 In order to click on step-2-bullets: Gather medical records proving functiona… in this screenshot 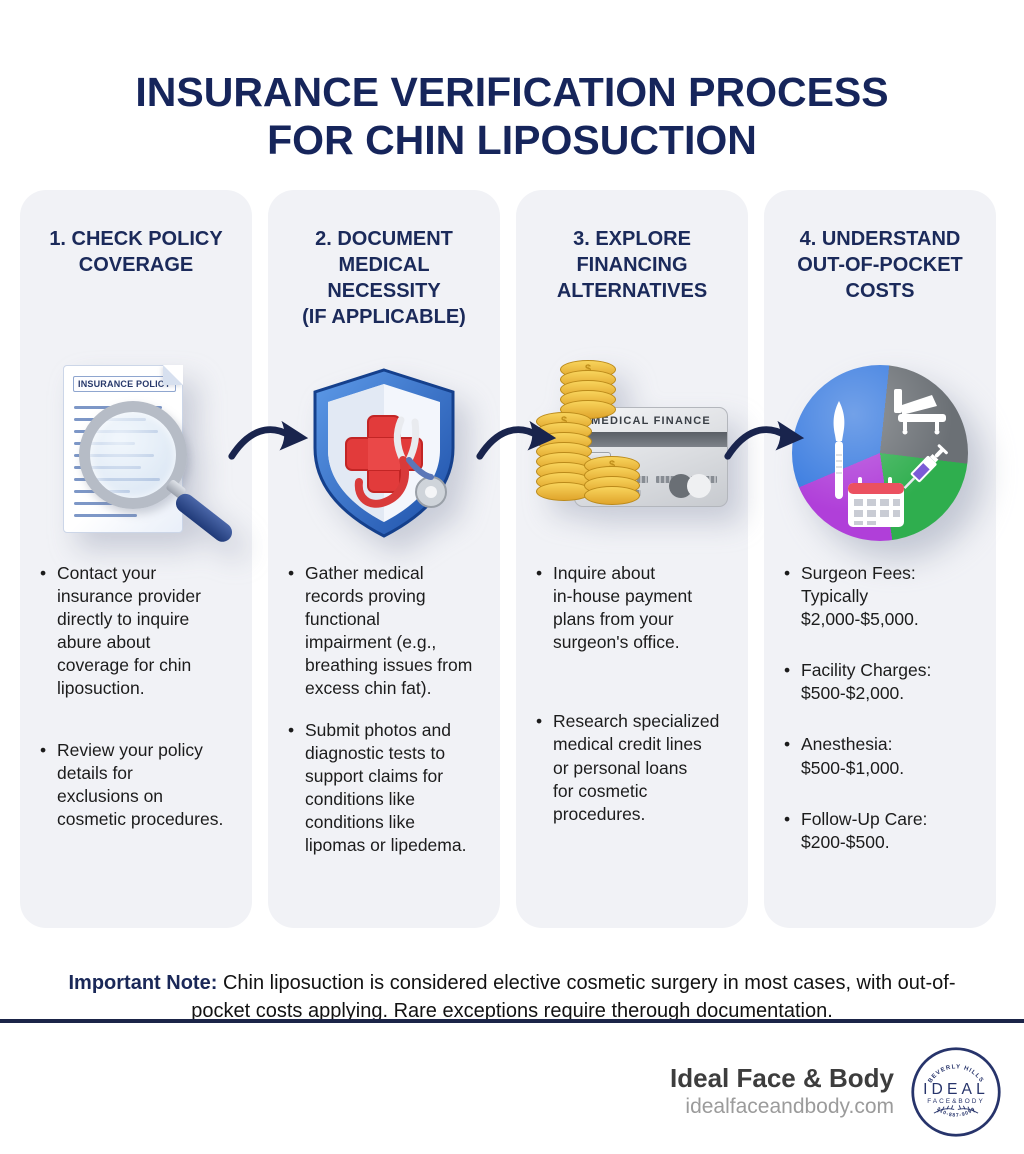, I will do `click(388, 718)`.